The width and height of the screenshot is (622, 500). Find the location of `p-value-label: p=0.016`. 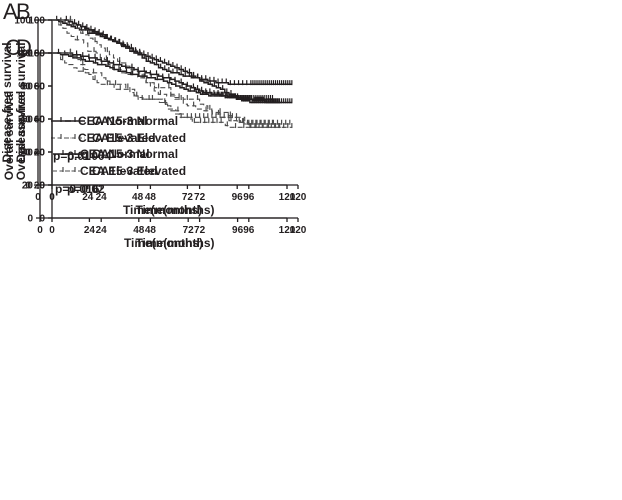

p-value-label: p=0.016 is located at coordinates (77, 189).